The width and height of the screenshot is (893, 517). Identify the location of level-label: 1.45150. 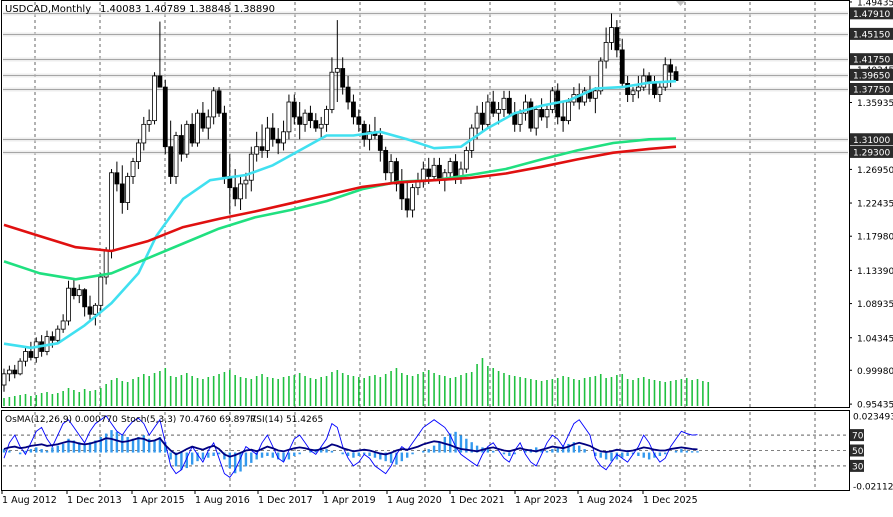
(871, 35).